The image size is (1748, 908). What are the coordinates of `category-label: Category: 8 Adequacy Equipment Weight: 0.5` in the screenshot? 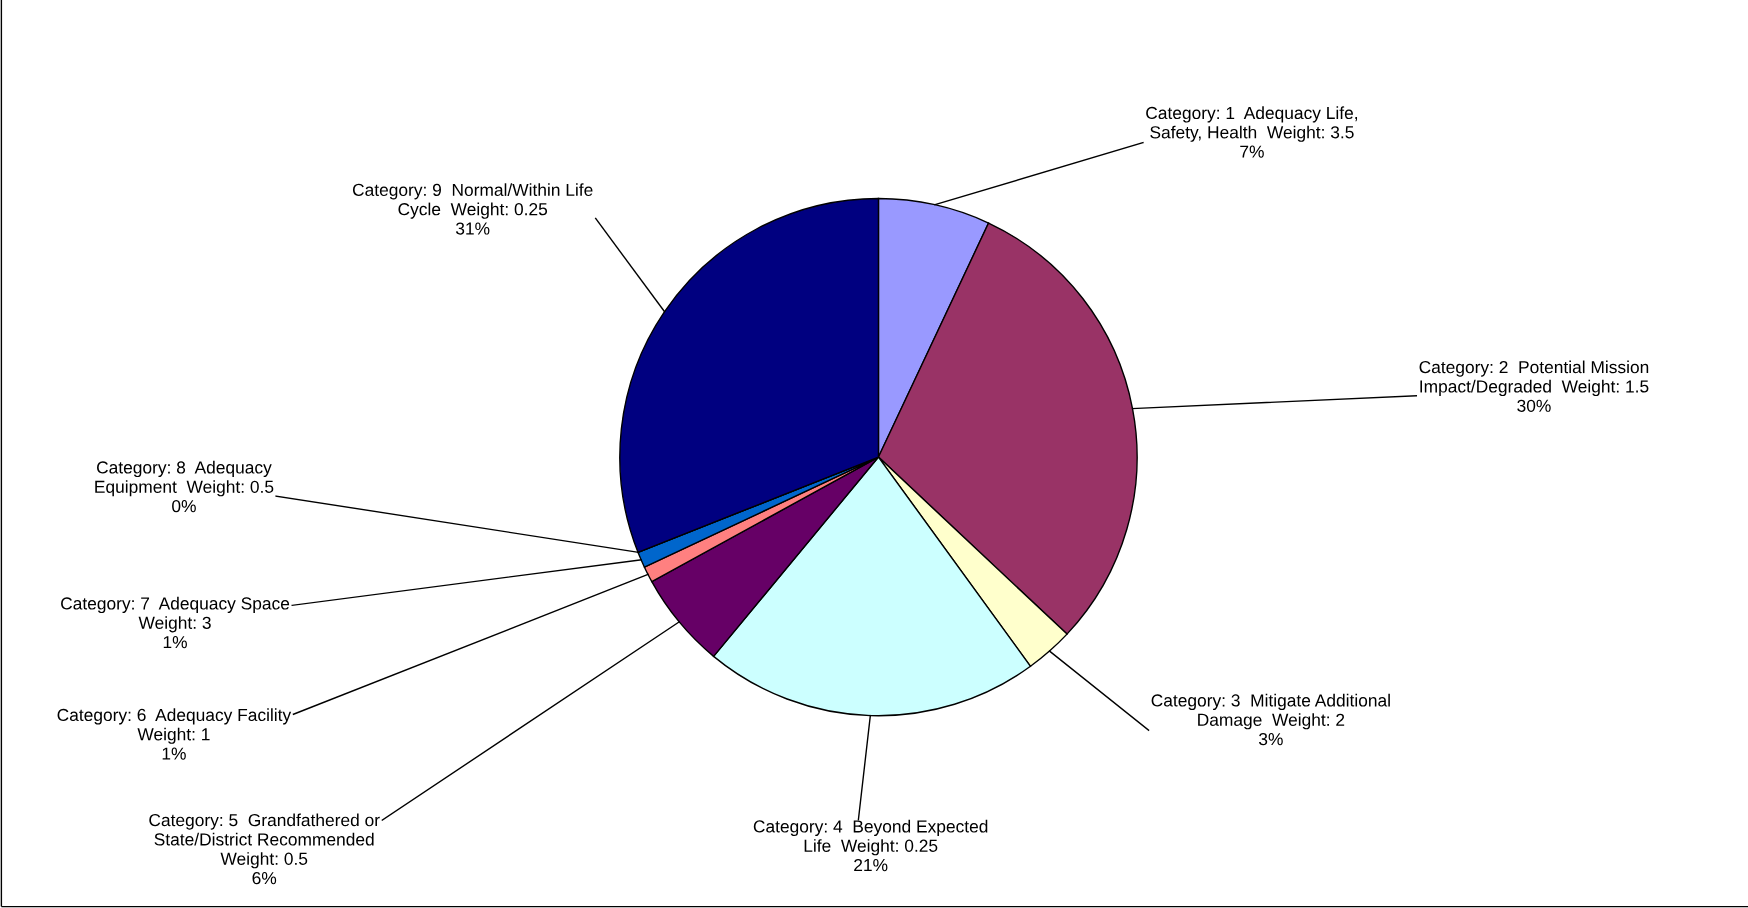 It's located at (184, 478).